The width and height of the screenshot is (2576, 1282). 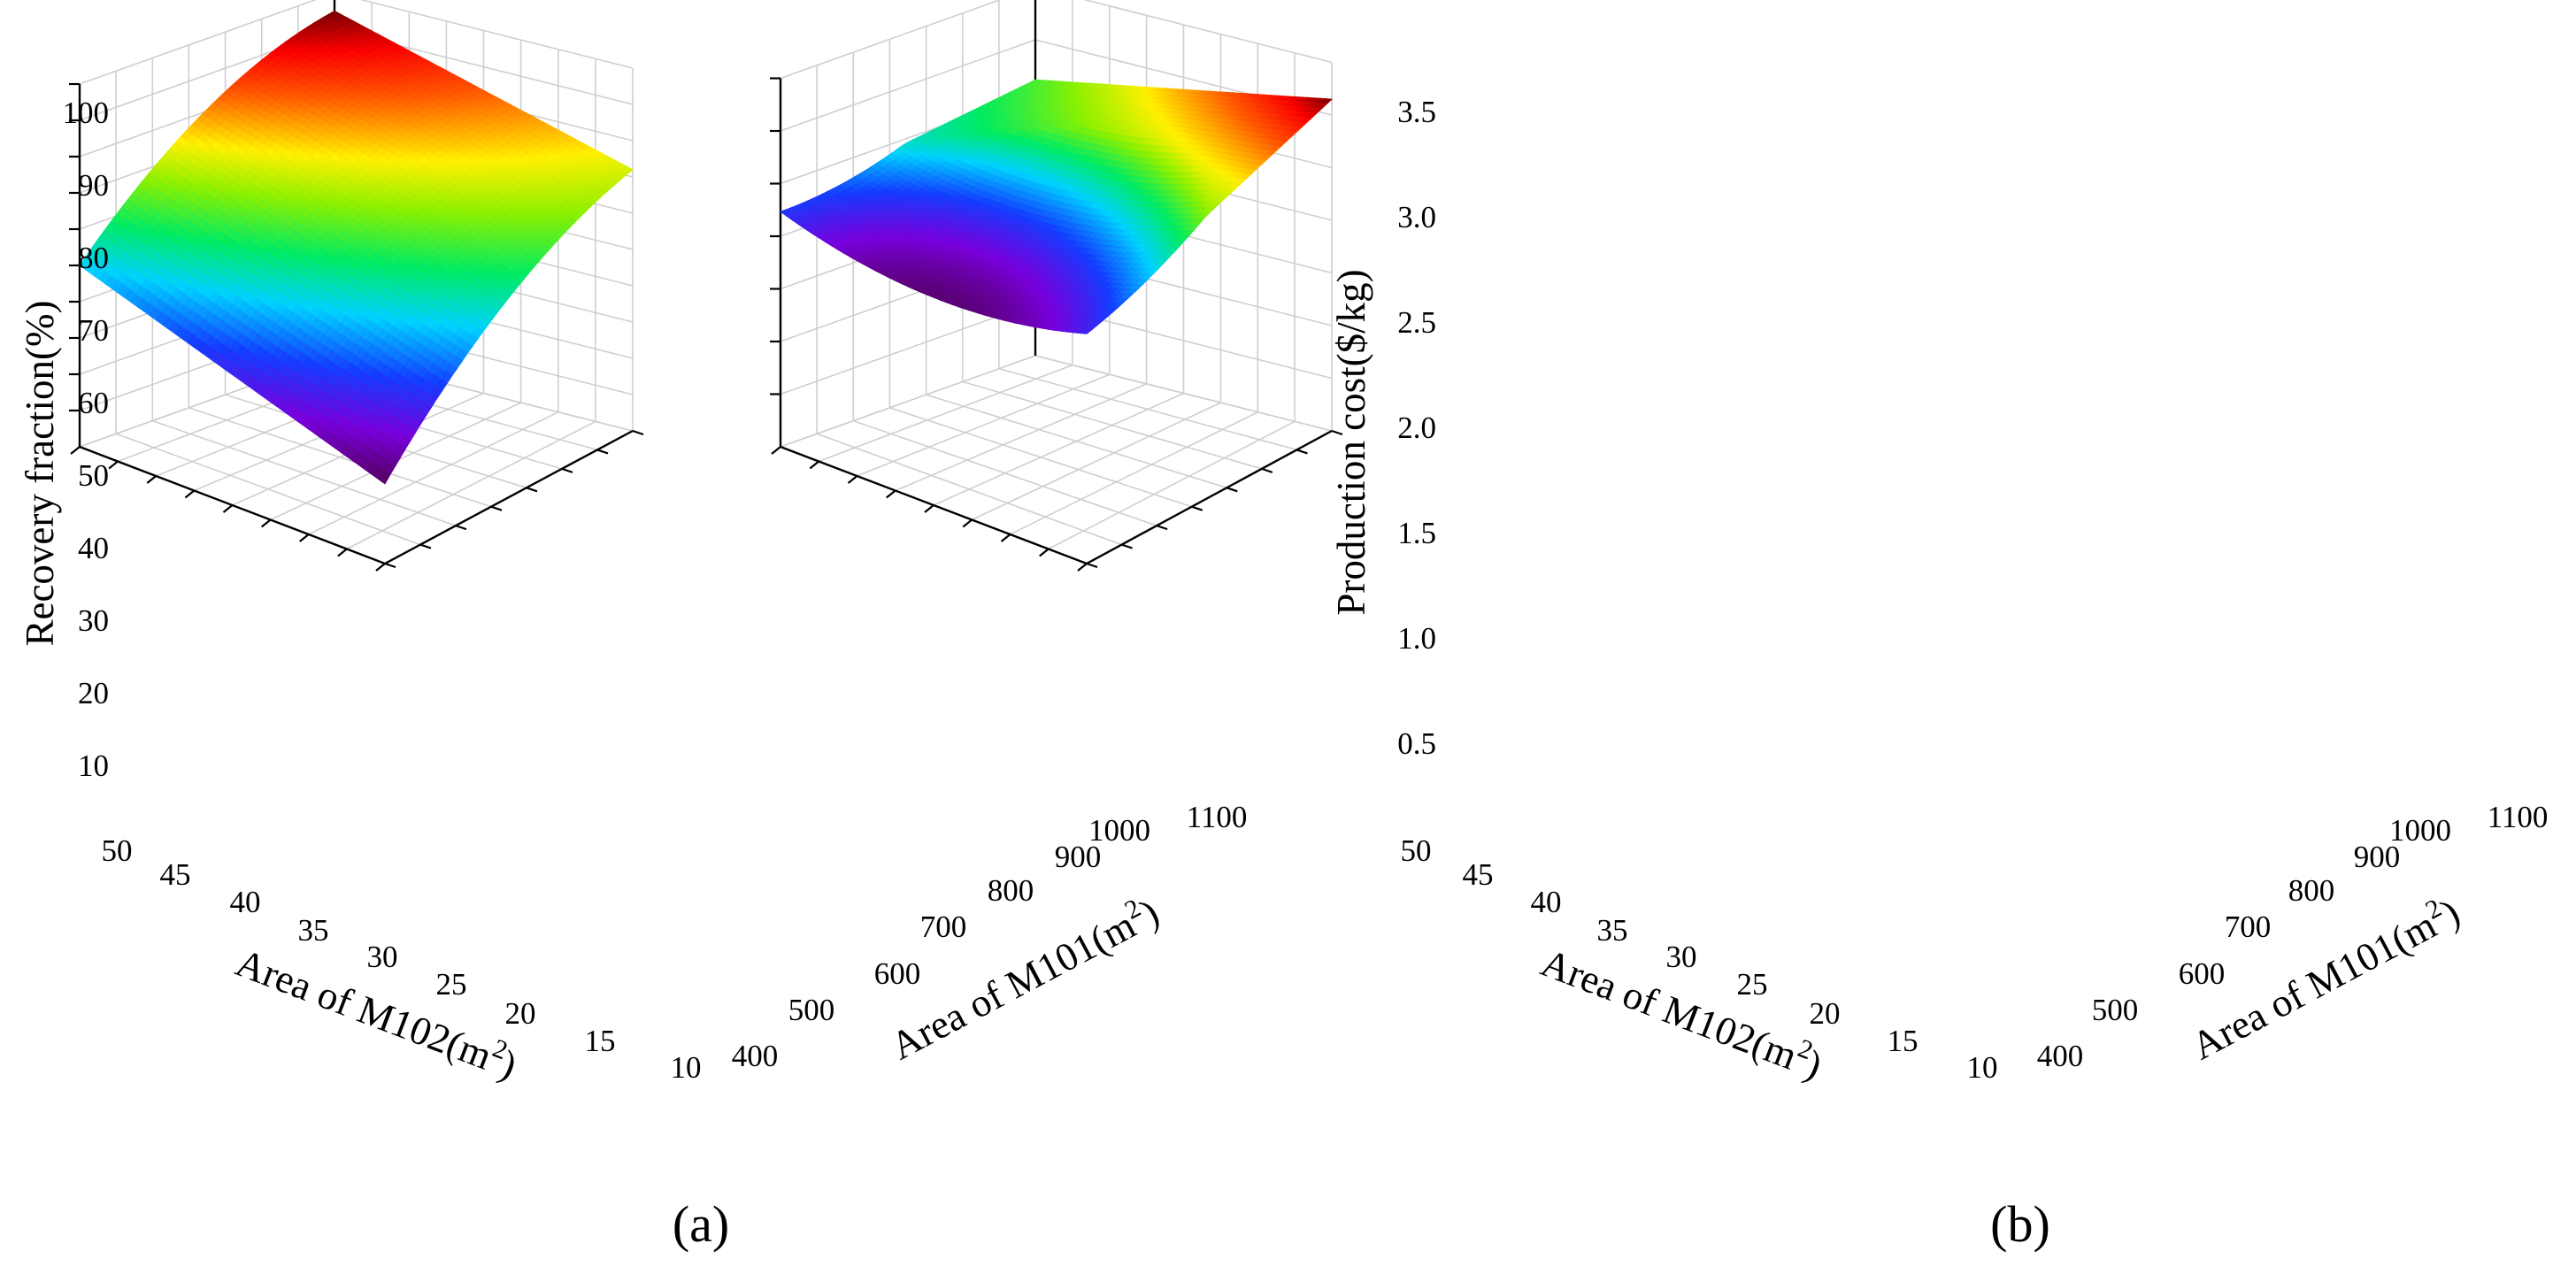 I want to click on panel-a-m102-tick: 40, so click(x=245, y=902).